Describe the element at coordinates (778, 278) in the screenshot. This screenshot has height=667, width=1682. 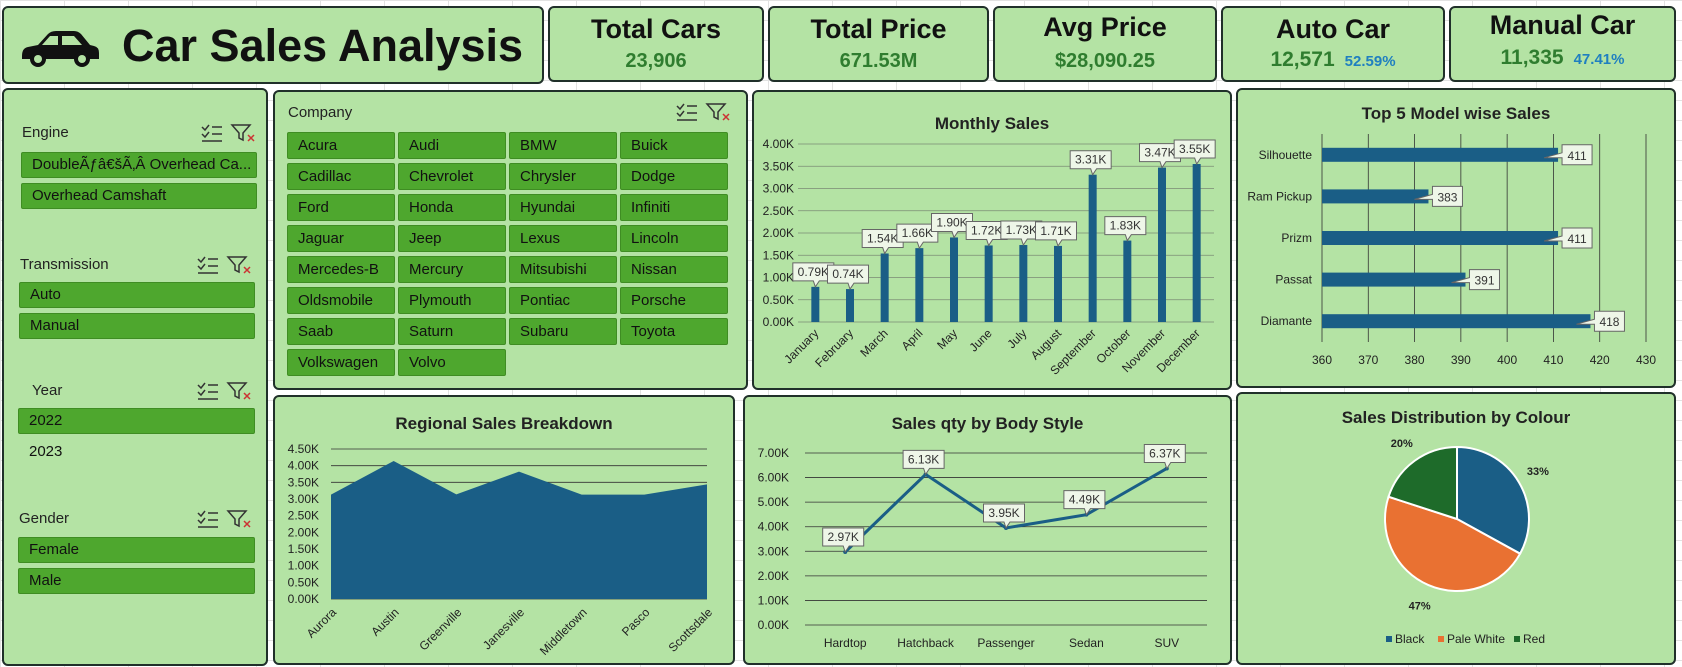
I see `y-tick-label: 1.00K` at that location.